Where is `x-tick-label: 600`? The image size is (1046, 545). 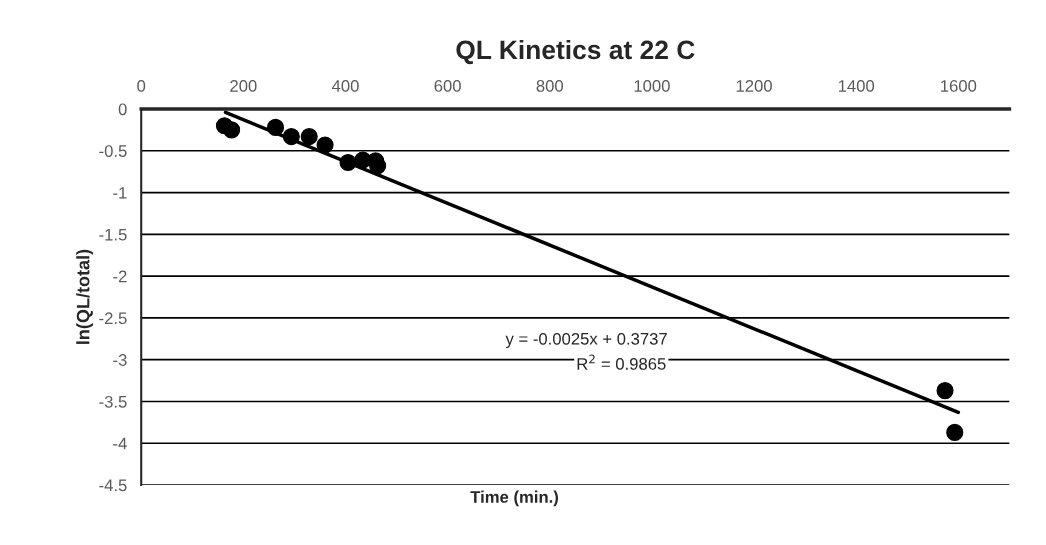
x-tick-label: 600 is located at coordinates (447, 86).